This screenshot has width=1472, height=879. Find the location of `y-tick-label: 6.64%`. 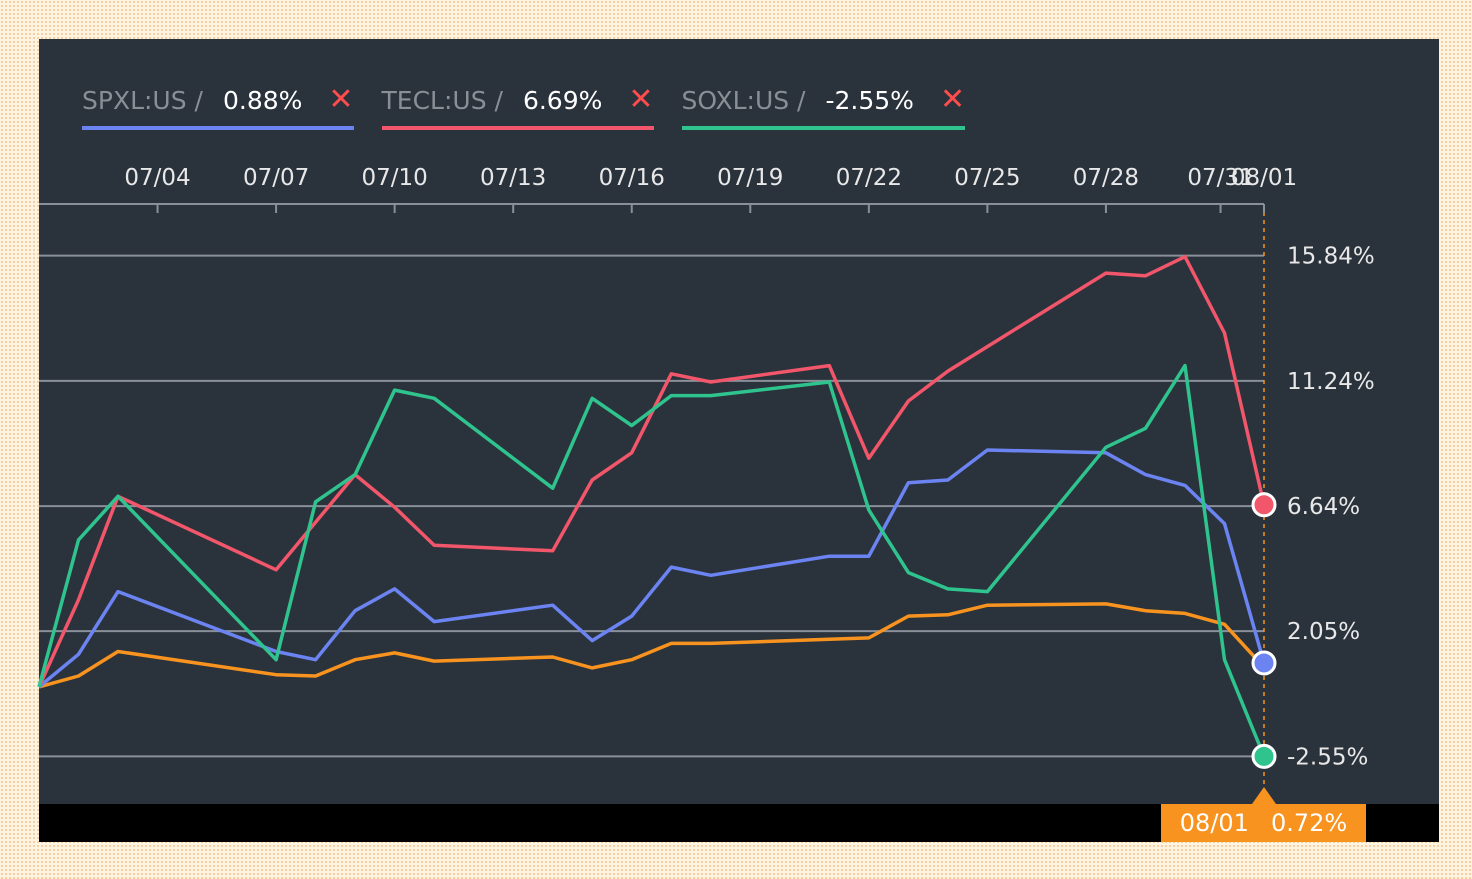

y-tick-label: 6.64% is located at coordinates (1323, 507).